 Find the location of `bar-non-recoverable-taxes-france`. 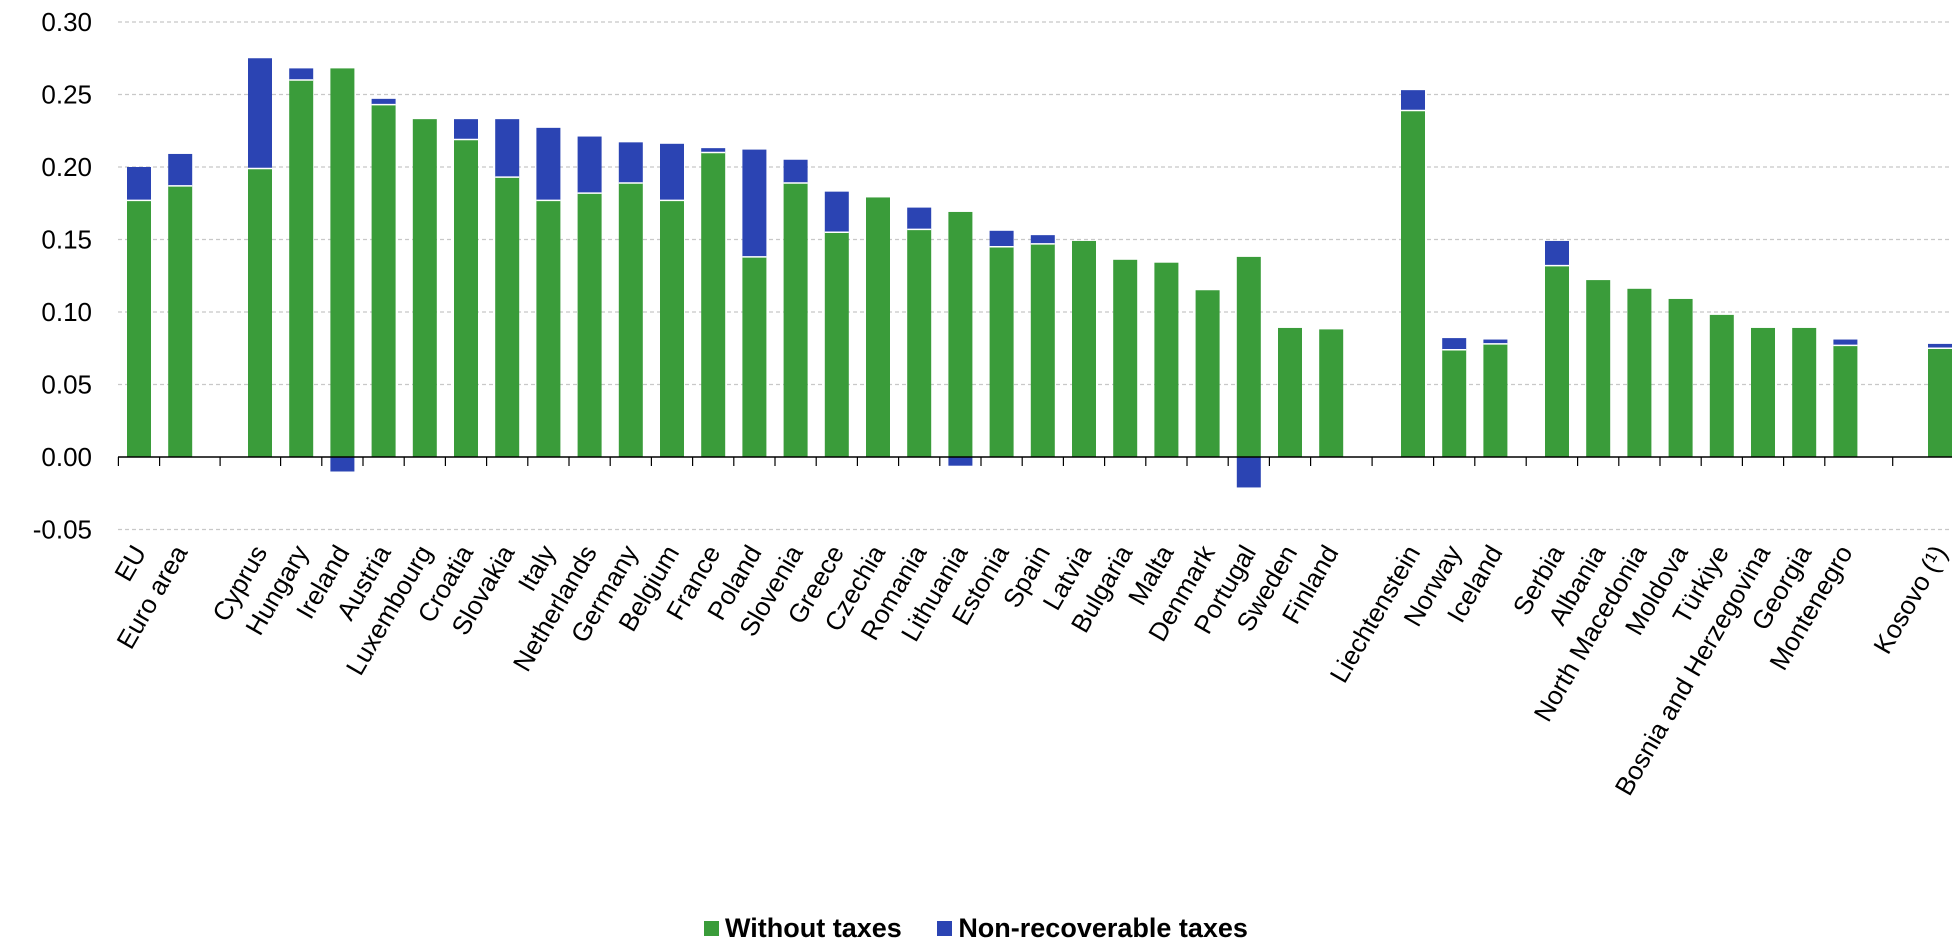

bar-non-recoverable-taxes-france is located at coordinates (713, 150).